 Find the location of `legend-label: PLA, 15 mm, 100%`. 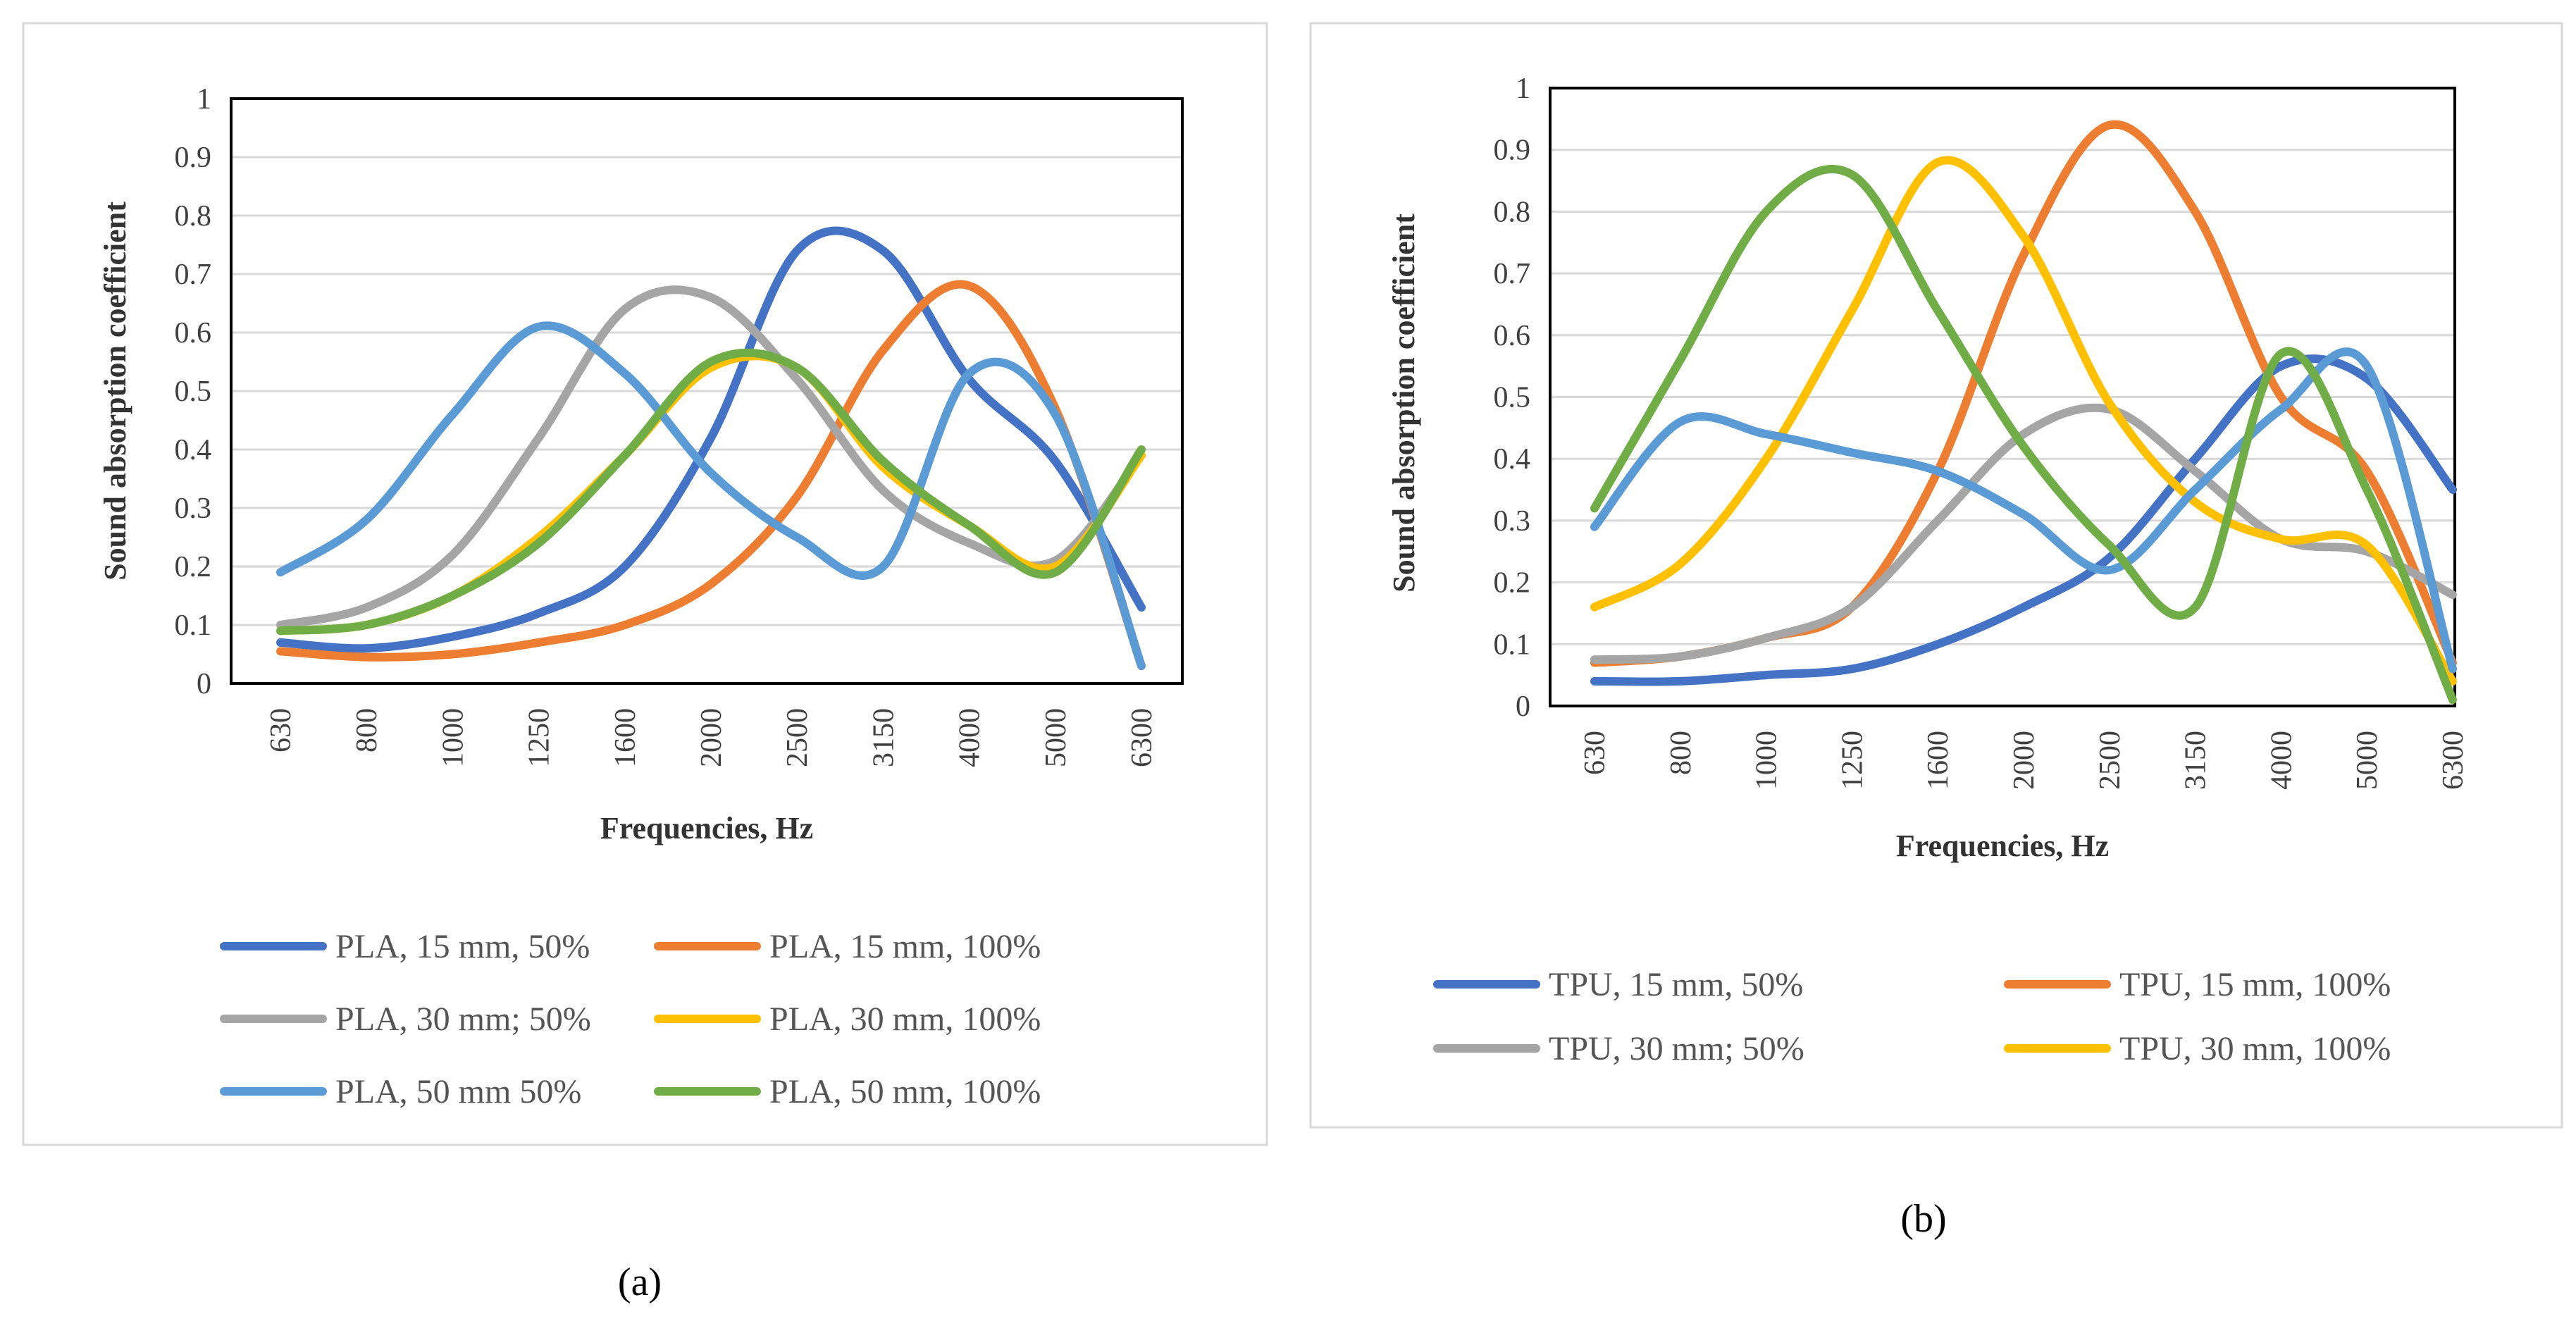

legend-label: PLA, 15 mm, 100% is located at coordinates (905, 946).